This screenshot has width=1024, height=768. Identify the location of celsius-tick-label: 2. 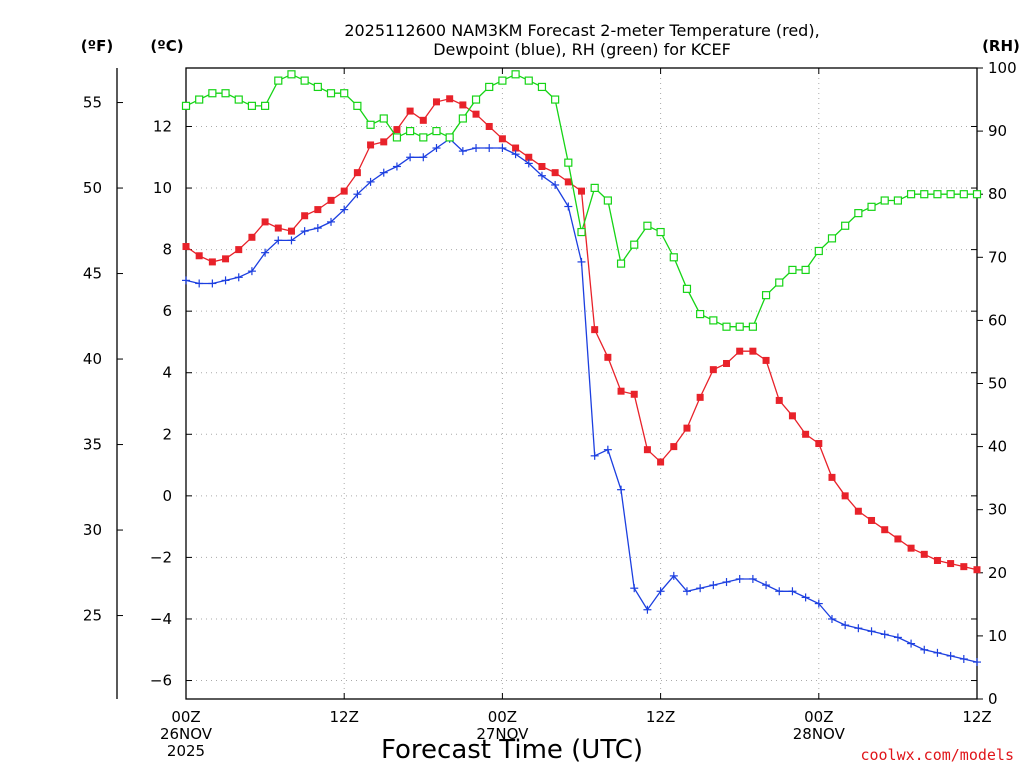
(167, 434).